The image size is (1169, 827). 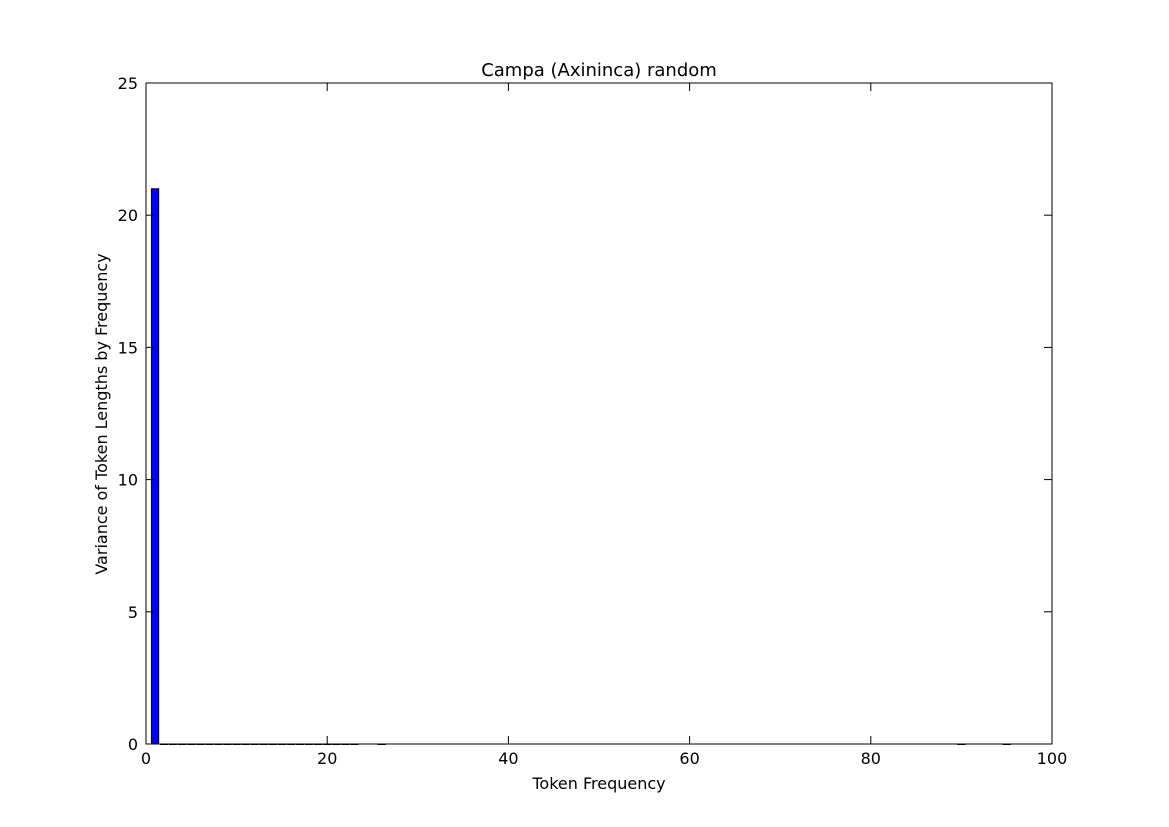 What do you see at coordinates (598, 783) in the screenshot?
I see `x-axis-label: Token Frequency` at bounding box center [598, 783].